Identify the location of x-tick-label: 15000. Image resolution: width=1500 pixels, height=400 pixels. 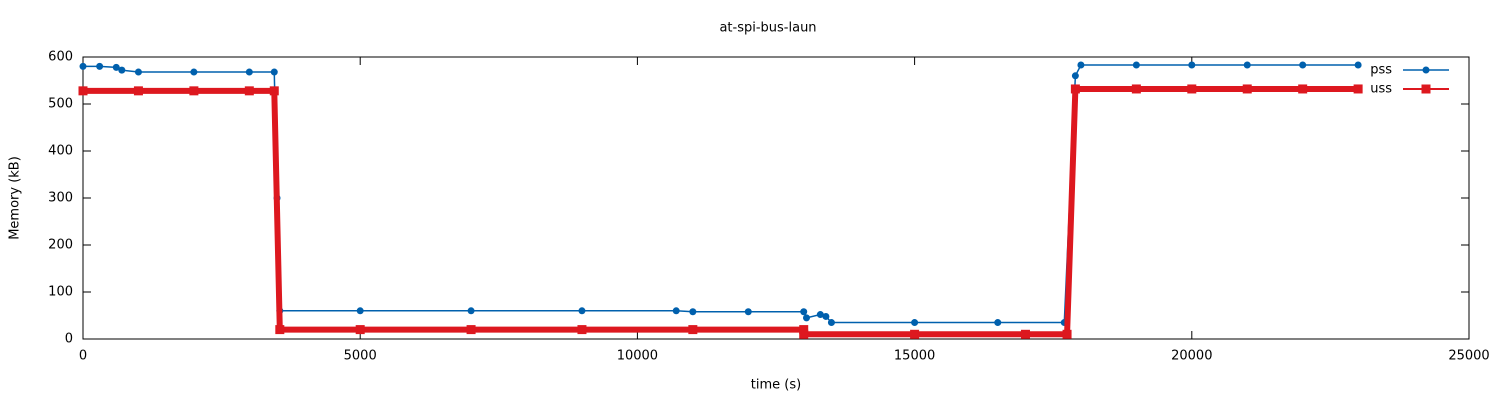
(914, 356).